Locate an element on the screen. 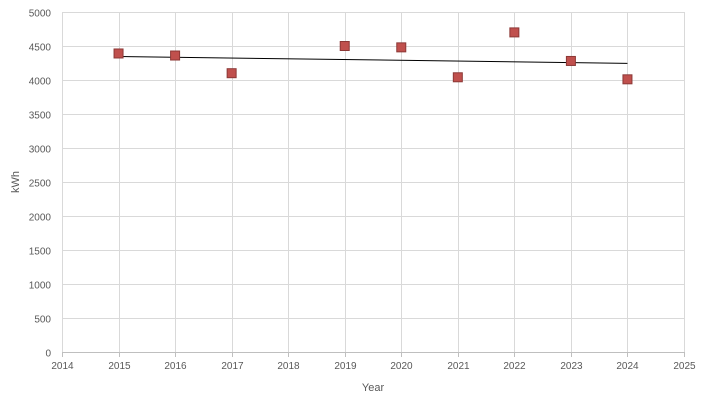 The image size is (702, 405). y-tick-label: 4000 is located at coordinates (40, 82).